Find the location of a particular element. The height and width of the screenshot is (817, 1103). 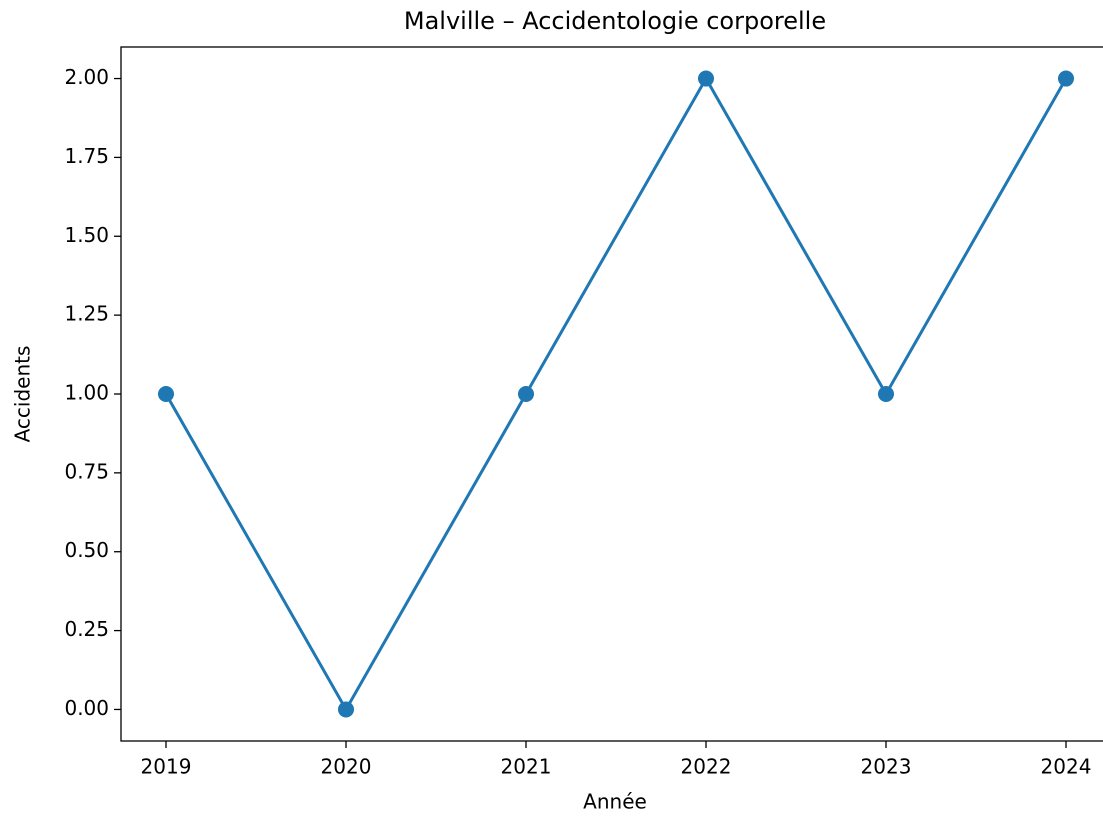

y-tick-label: 1.75 is located at coordinates (86, 156).